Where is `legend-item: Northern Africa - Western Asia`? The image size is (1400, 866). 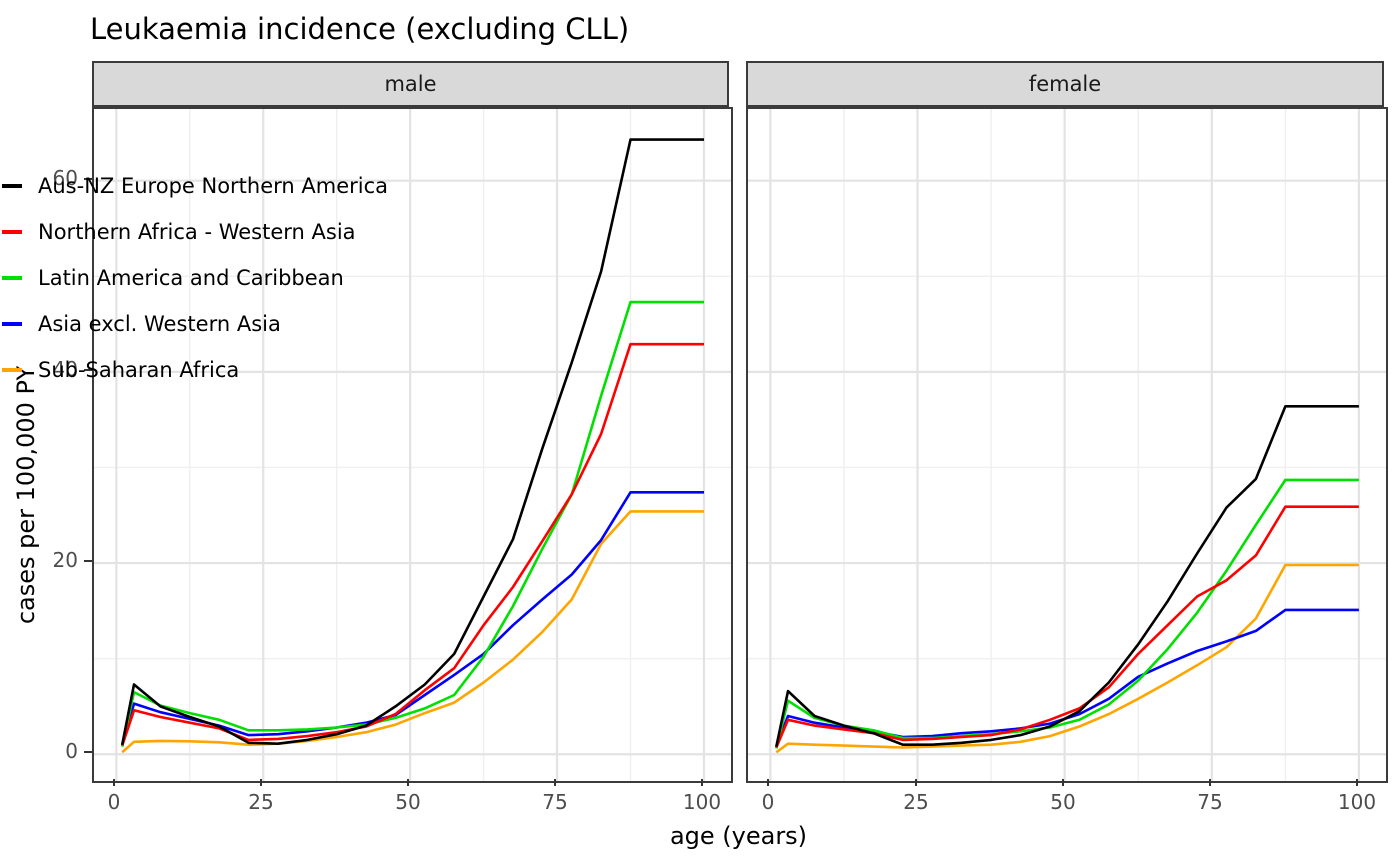
legend-item: Northern Africa - Western Asia is located at coordinates (179, 232).